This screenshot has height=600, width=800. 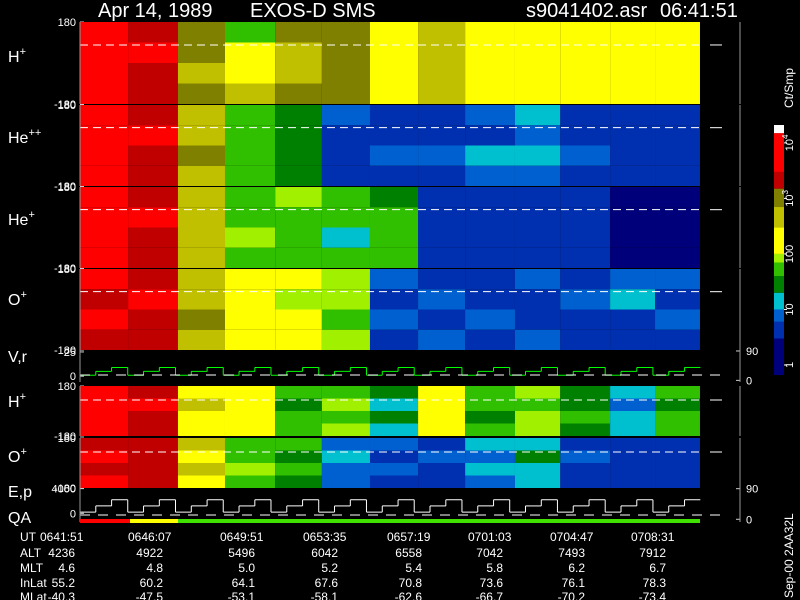 What do you see at coordinates (785, 192) in the screenshot?
I see `colorbar-tick-sup: 3` at bounding box center [785, 192].